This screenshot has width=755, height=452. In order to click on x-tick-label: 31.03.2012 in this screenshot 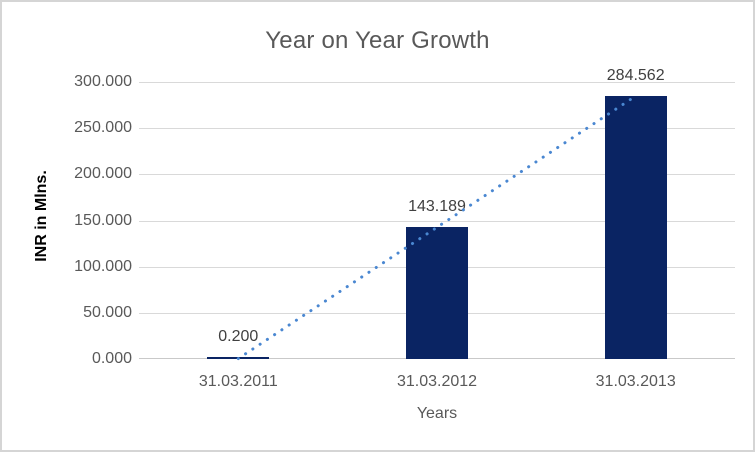, I will do `click(437, 381)`.